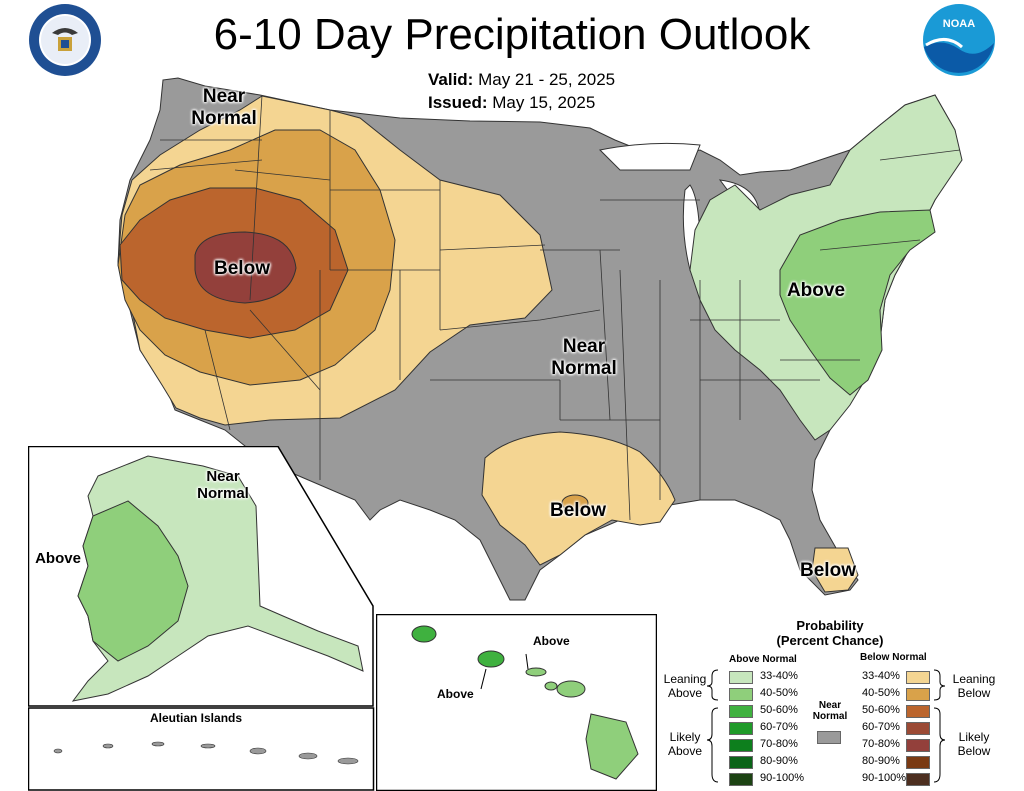 This screenshot has width=1024, height=791. I want to click on valid-dates: Valid: May 21 - 25, 2025, so click(521, 80).